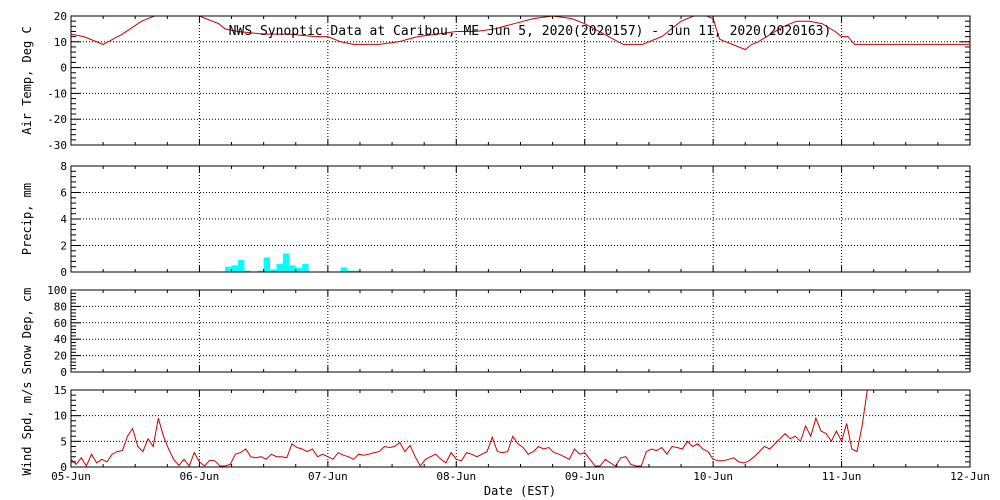 This screenshot has height=500, width=1000. I want to click on x-tick-label: 07-Jun, so click(328, 476).